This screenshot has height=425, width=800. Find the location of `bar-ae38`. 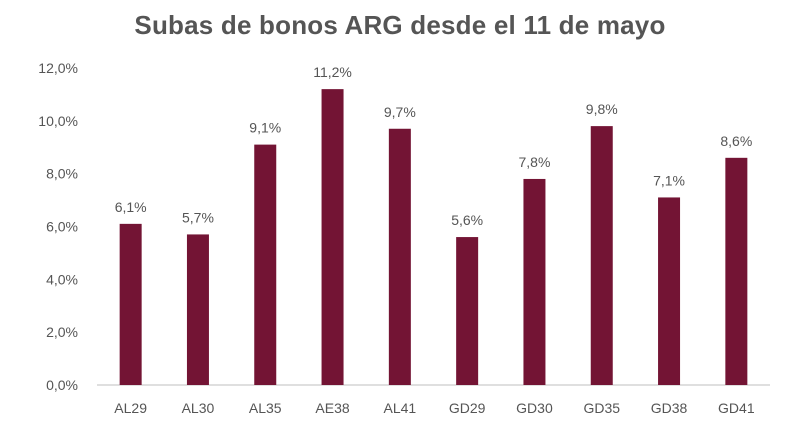

bar-ae38 is located at coordinates (332, 237).